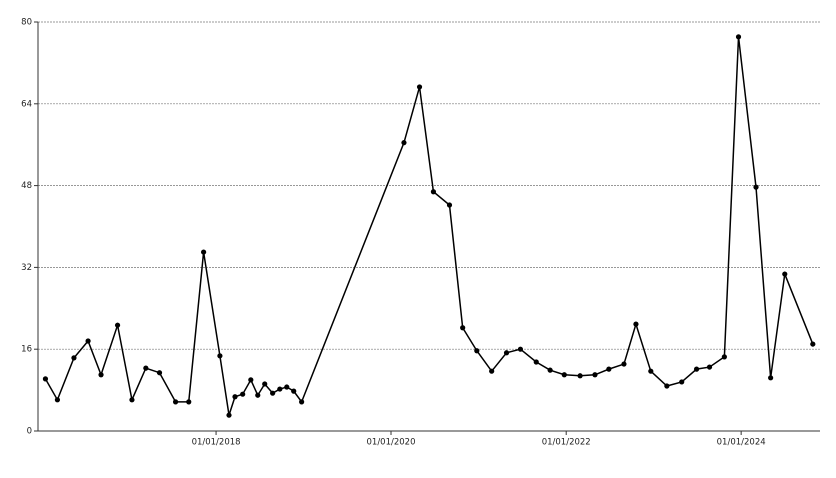 The height and width of the screenshot is (478, 836). Describe the element at coordinates (216, 443) in the screenshot. I see `x-tick-label: 01/01/2018` at that location.